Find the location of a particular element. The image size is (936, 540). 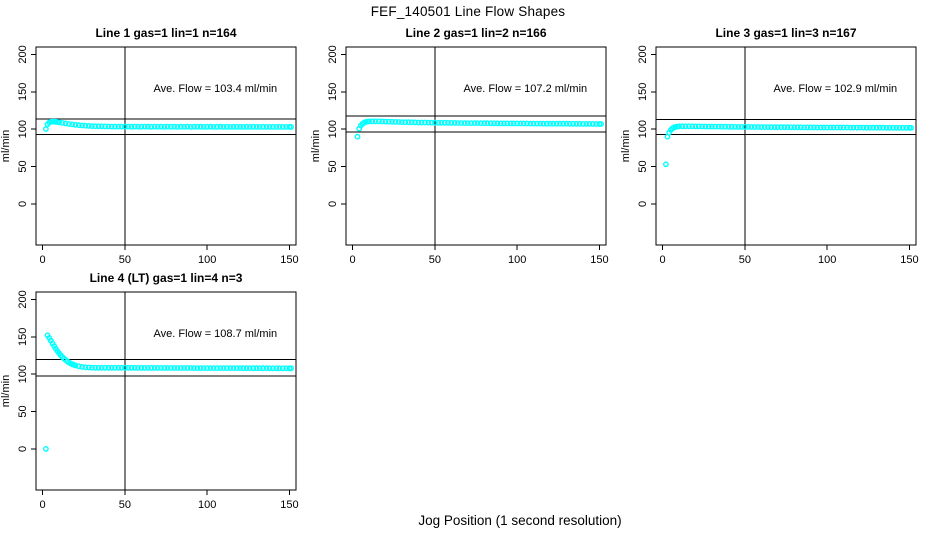

ave-flow-annotation: Ave. Flow = 103.4 ml/min is located at coordinates (216, 89).